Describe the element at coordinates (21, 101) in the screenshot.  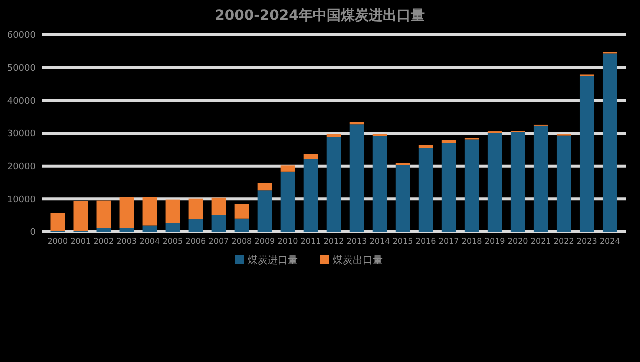
I see `y-tick-label: 40000` at that location.